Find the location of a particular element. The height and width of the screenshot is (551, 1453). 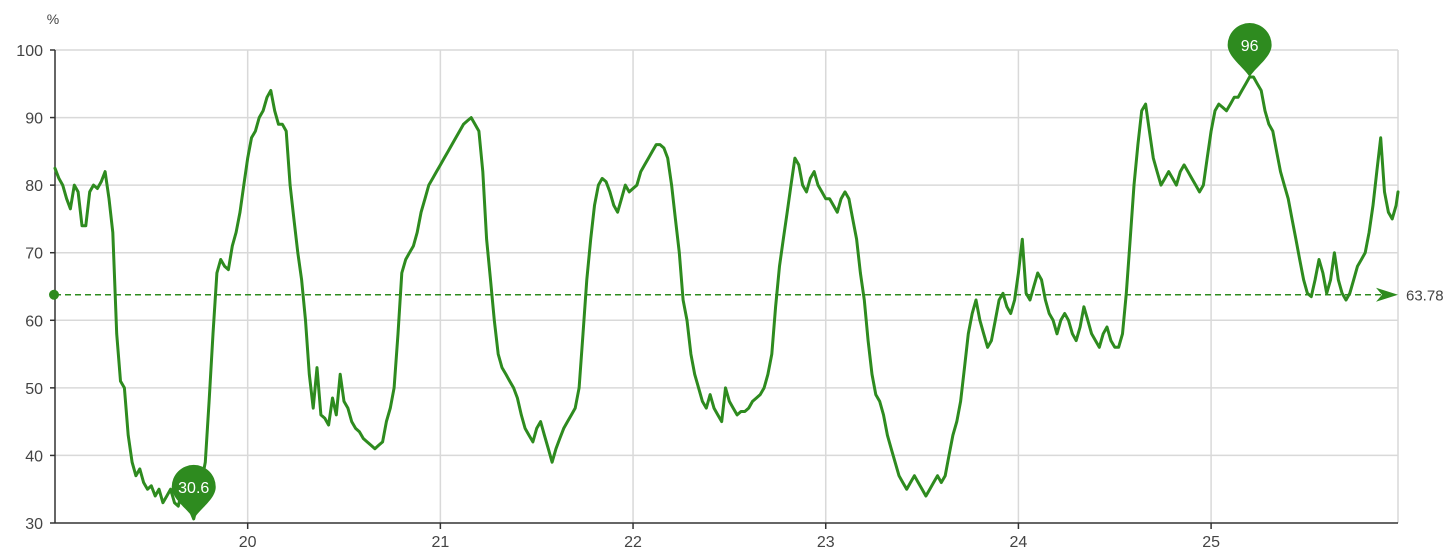

min-value-marker: 30.6 is located at coordinates (193, 491).